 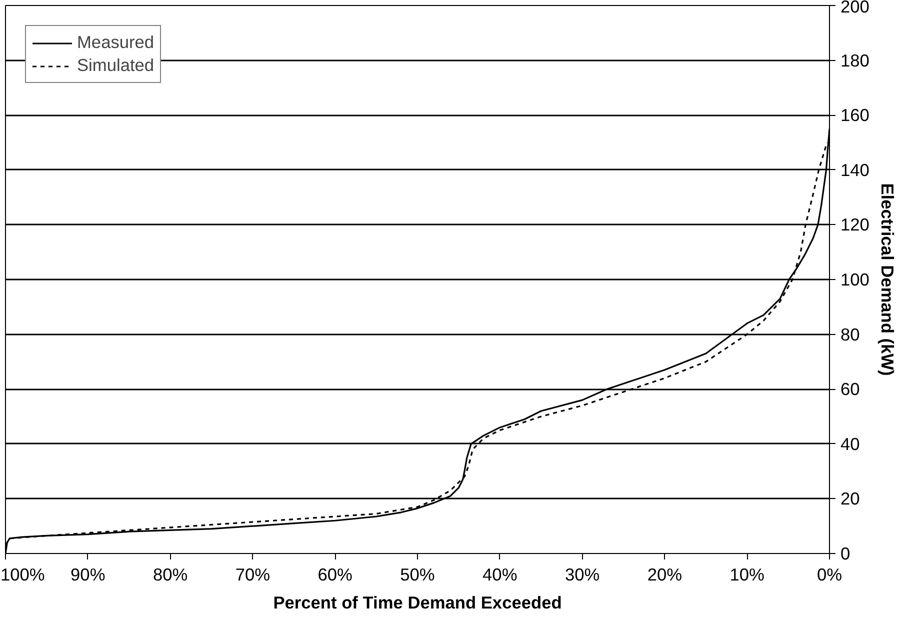 What do you see at coordinates (417, 574) in the screenshot?
I see `x-tick-label: 50%` at bounding box center [417, 574].